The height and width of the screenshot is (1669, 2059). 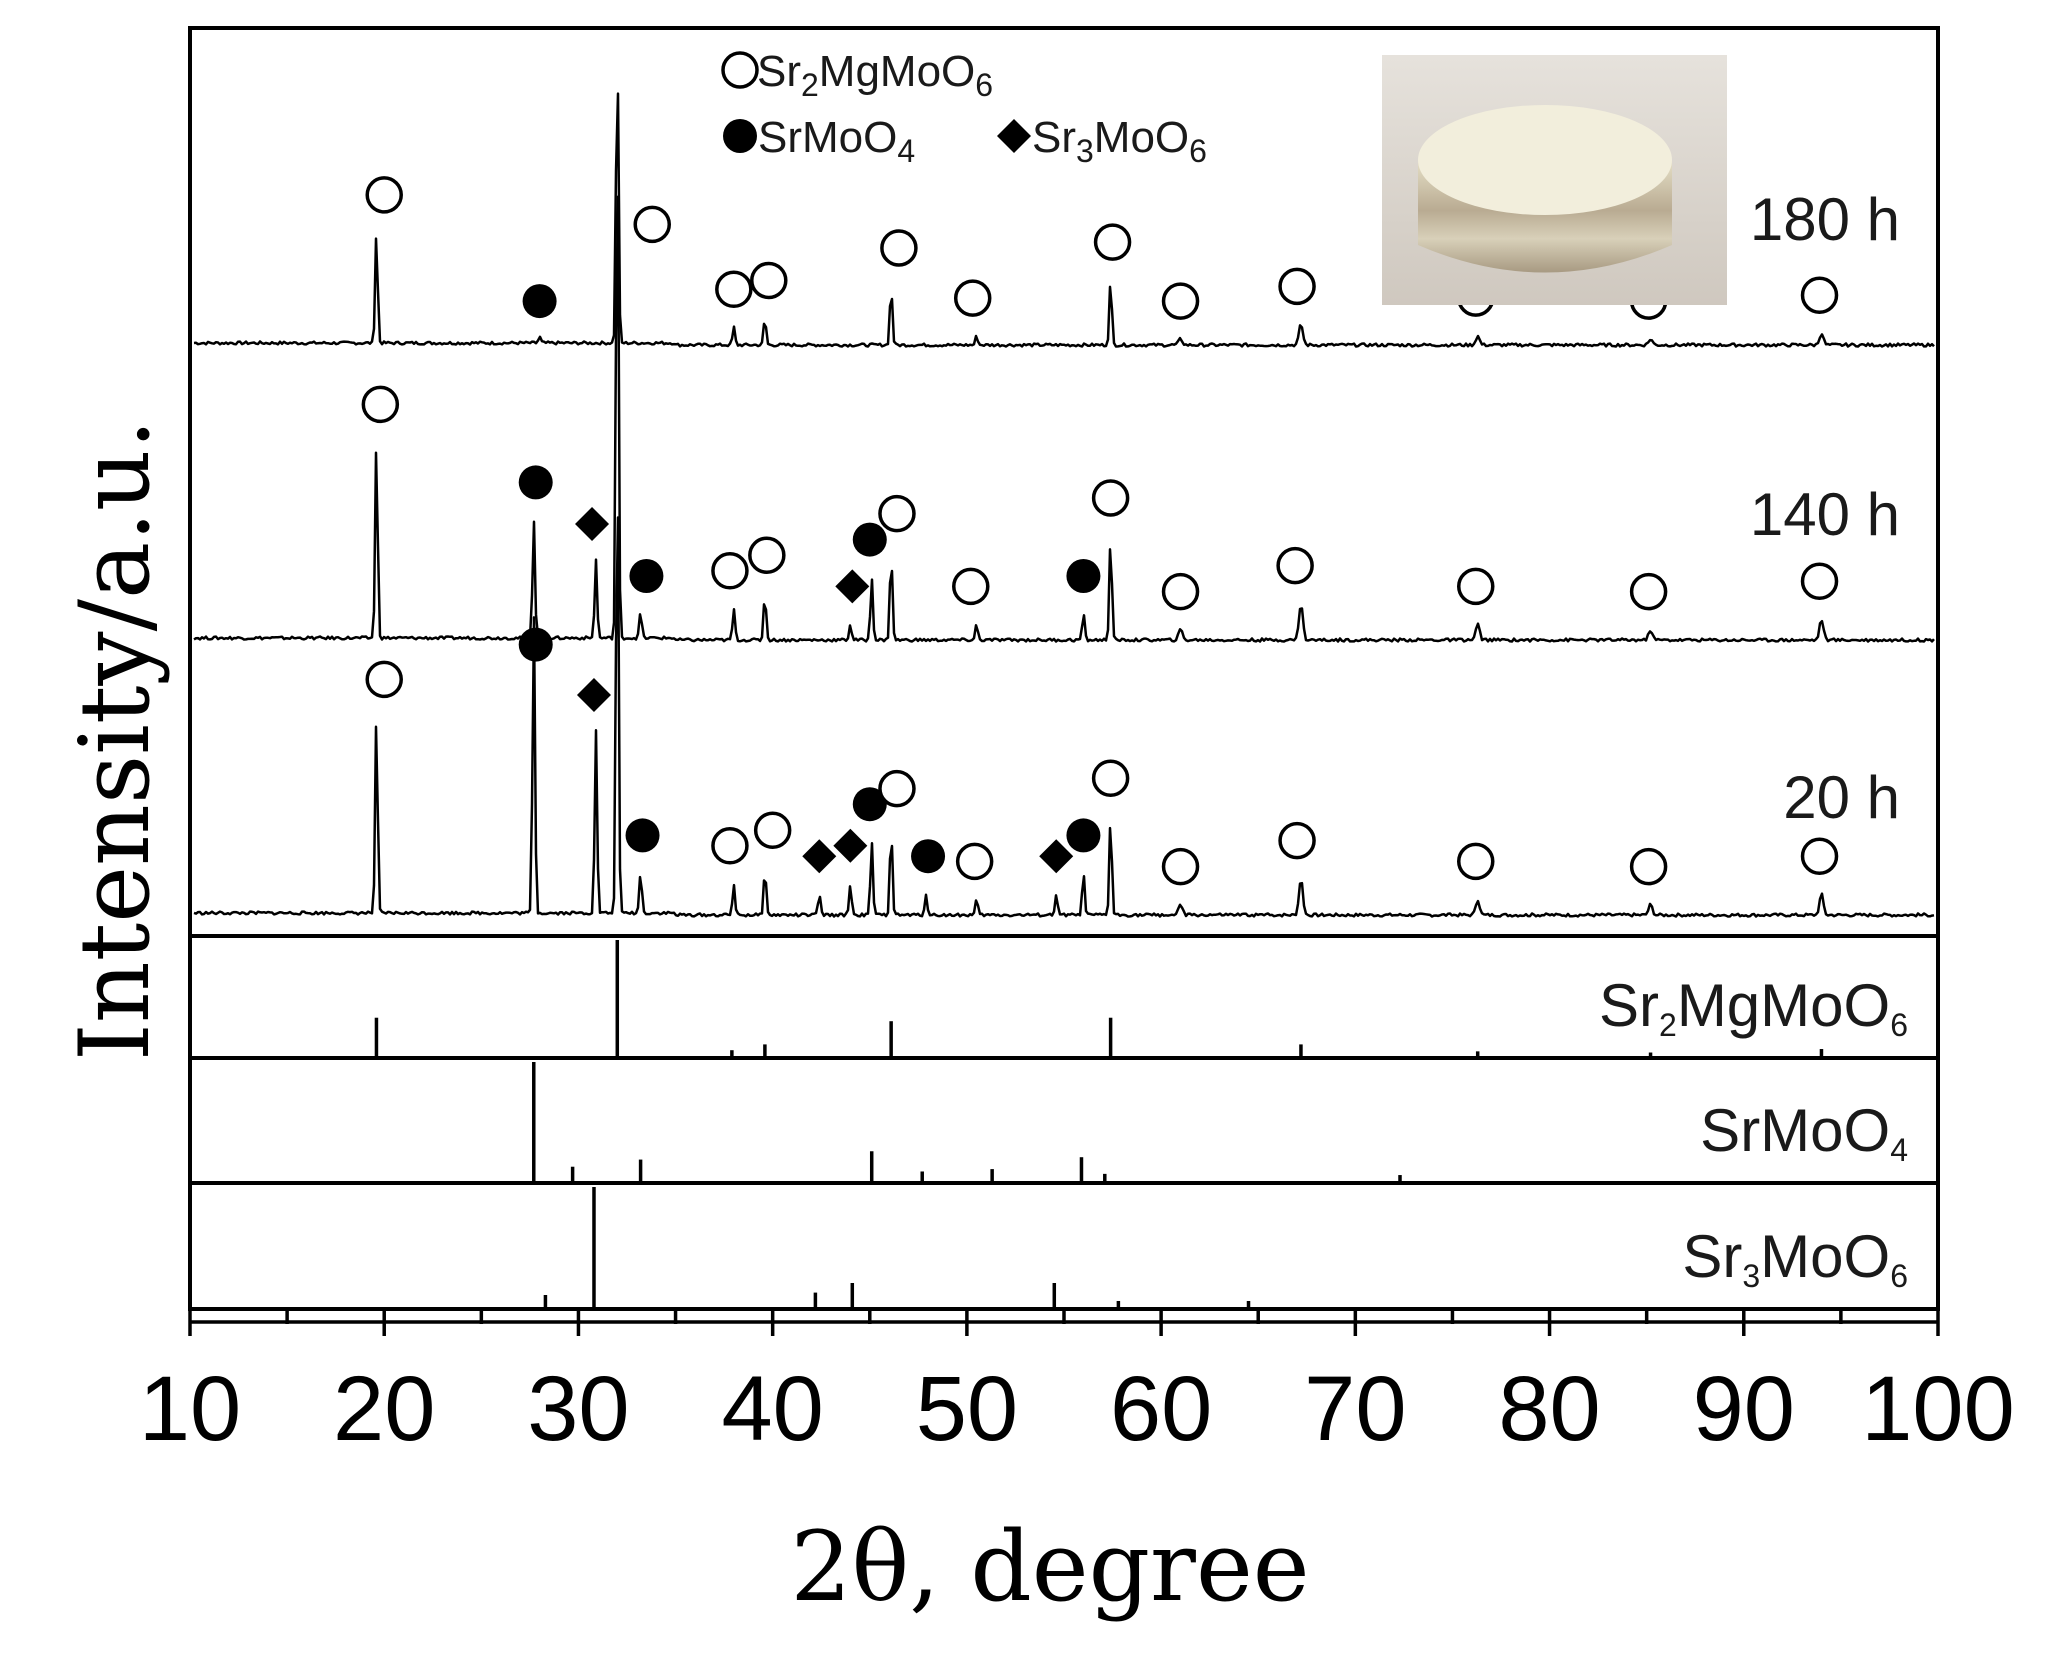 I want to click on x-tick-label: 30, so click(x=578, y=1409).